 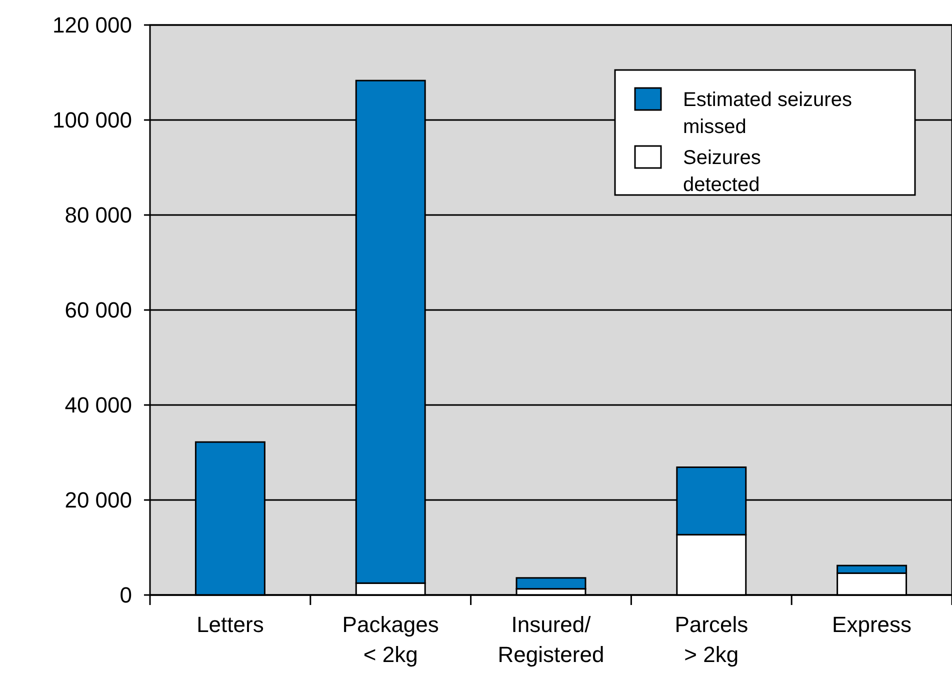 I want to click on y-tick-label: 60 000, so click(x=98, y=310).